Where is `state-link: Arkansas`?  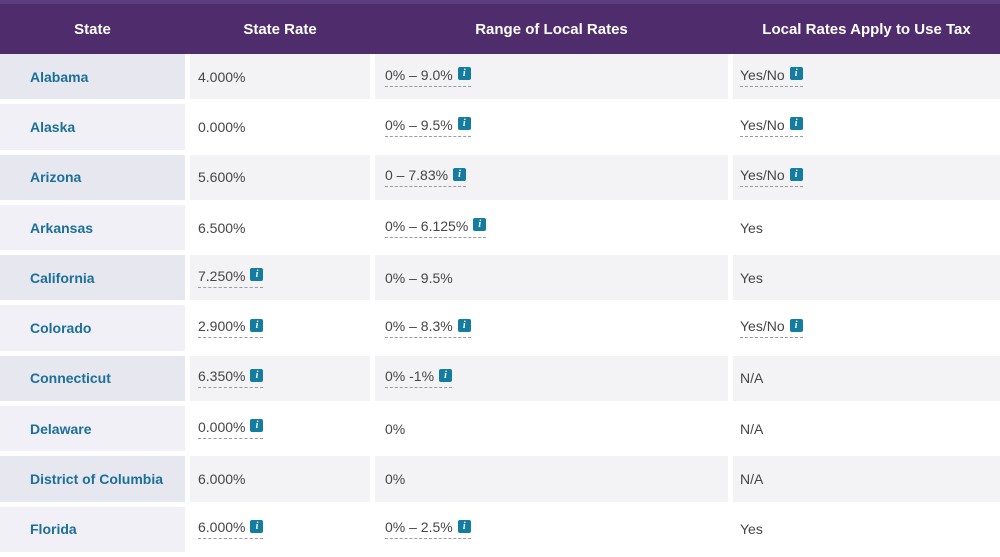 state-link: Arkansas is located at coordinates (62, 227).